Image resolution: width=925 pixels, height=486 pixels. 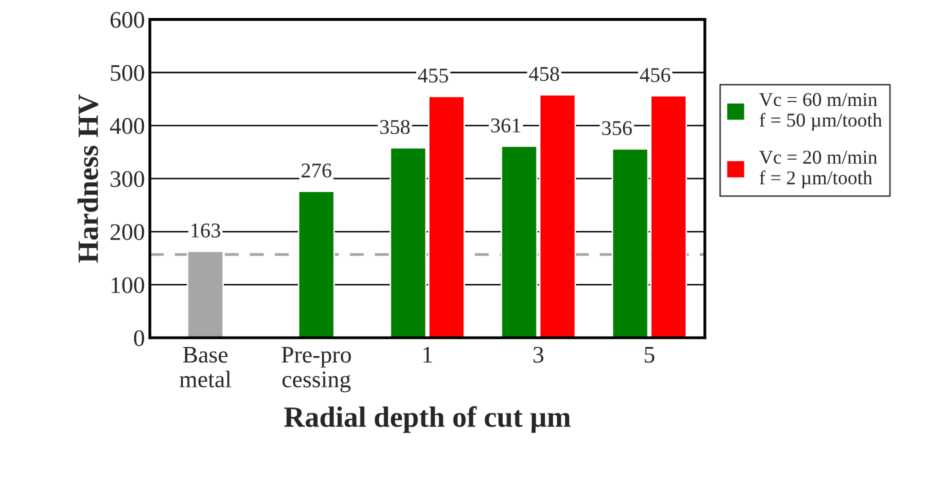 What do you see at coordinates (395, 127) in the screenshot?
I see `data-label: 358` at bounding box center [395, 127].